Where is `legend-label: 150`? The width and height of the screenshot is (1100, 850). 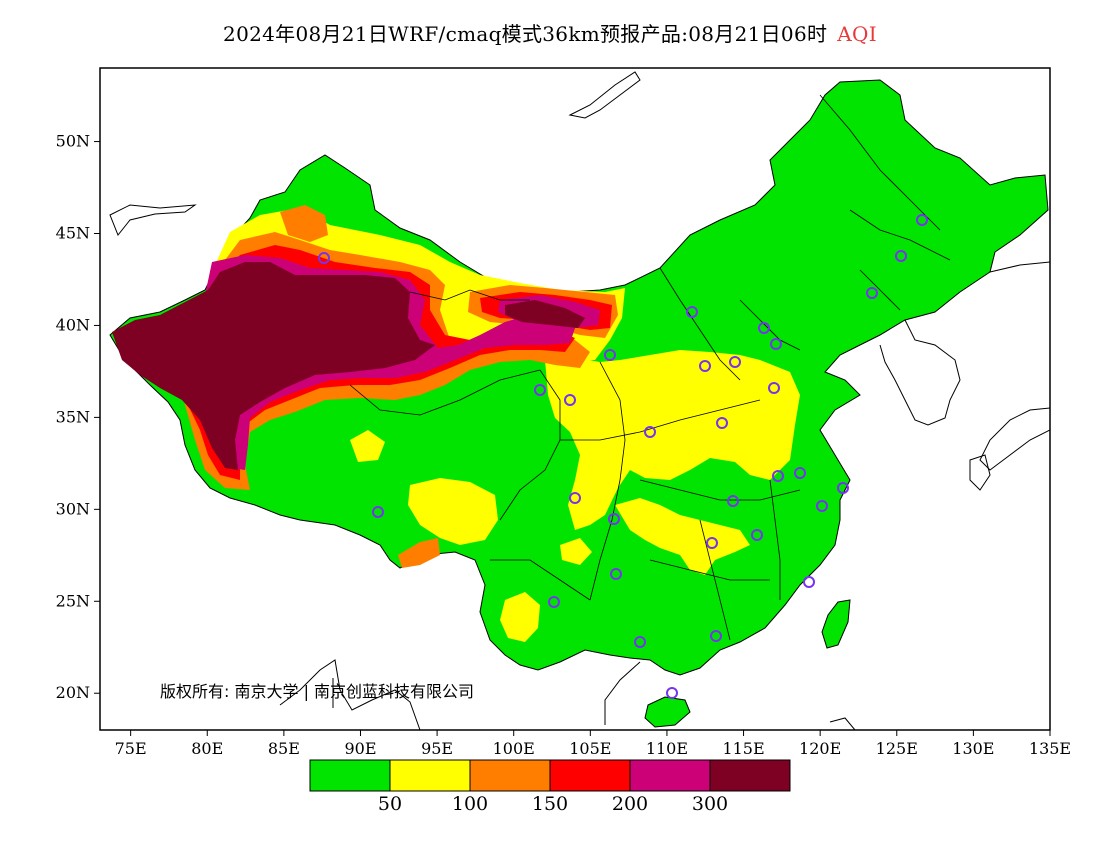 legend-label: 150 is located at coordinates (550, 804).